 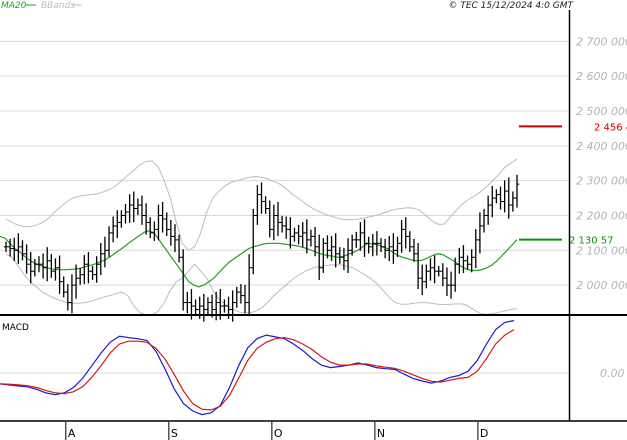 What do you see at coordinates (601, 215) in the screenshot?
I see `price-y-tick-label: 2 200 000` at bounding box center [601, 215].